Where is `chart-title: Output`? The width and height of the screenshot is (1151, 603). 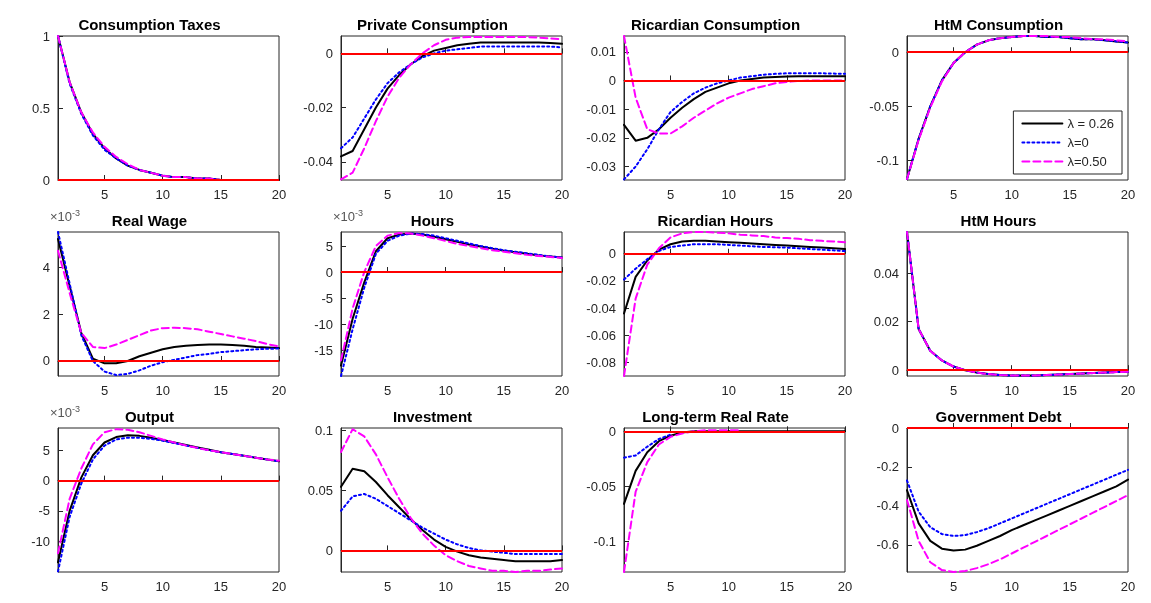
chart-title: Output is located at coordinates (149, 416).